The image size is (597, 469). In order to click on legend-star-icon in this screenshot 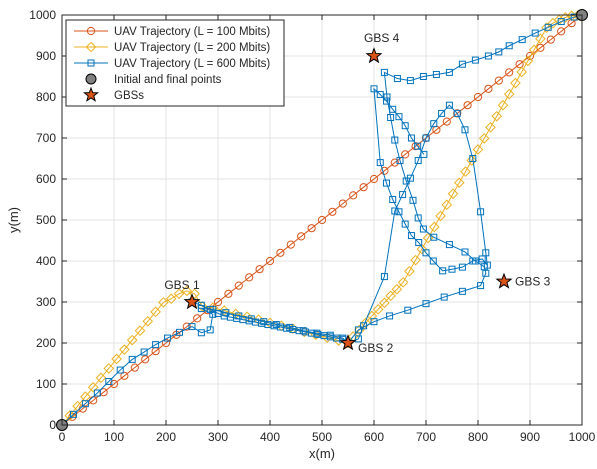, I will do `click(91, 94)`.